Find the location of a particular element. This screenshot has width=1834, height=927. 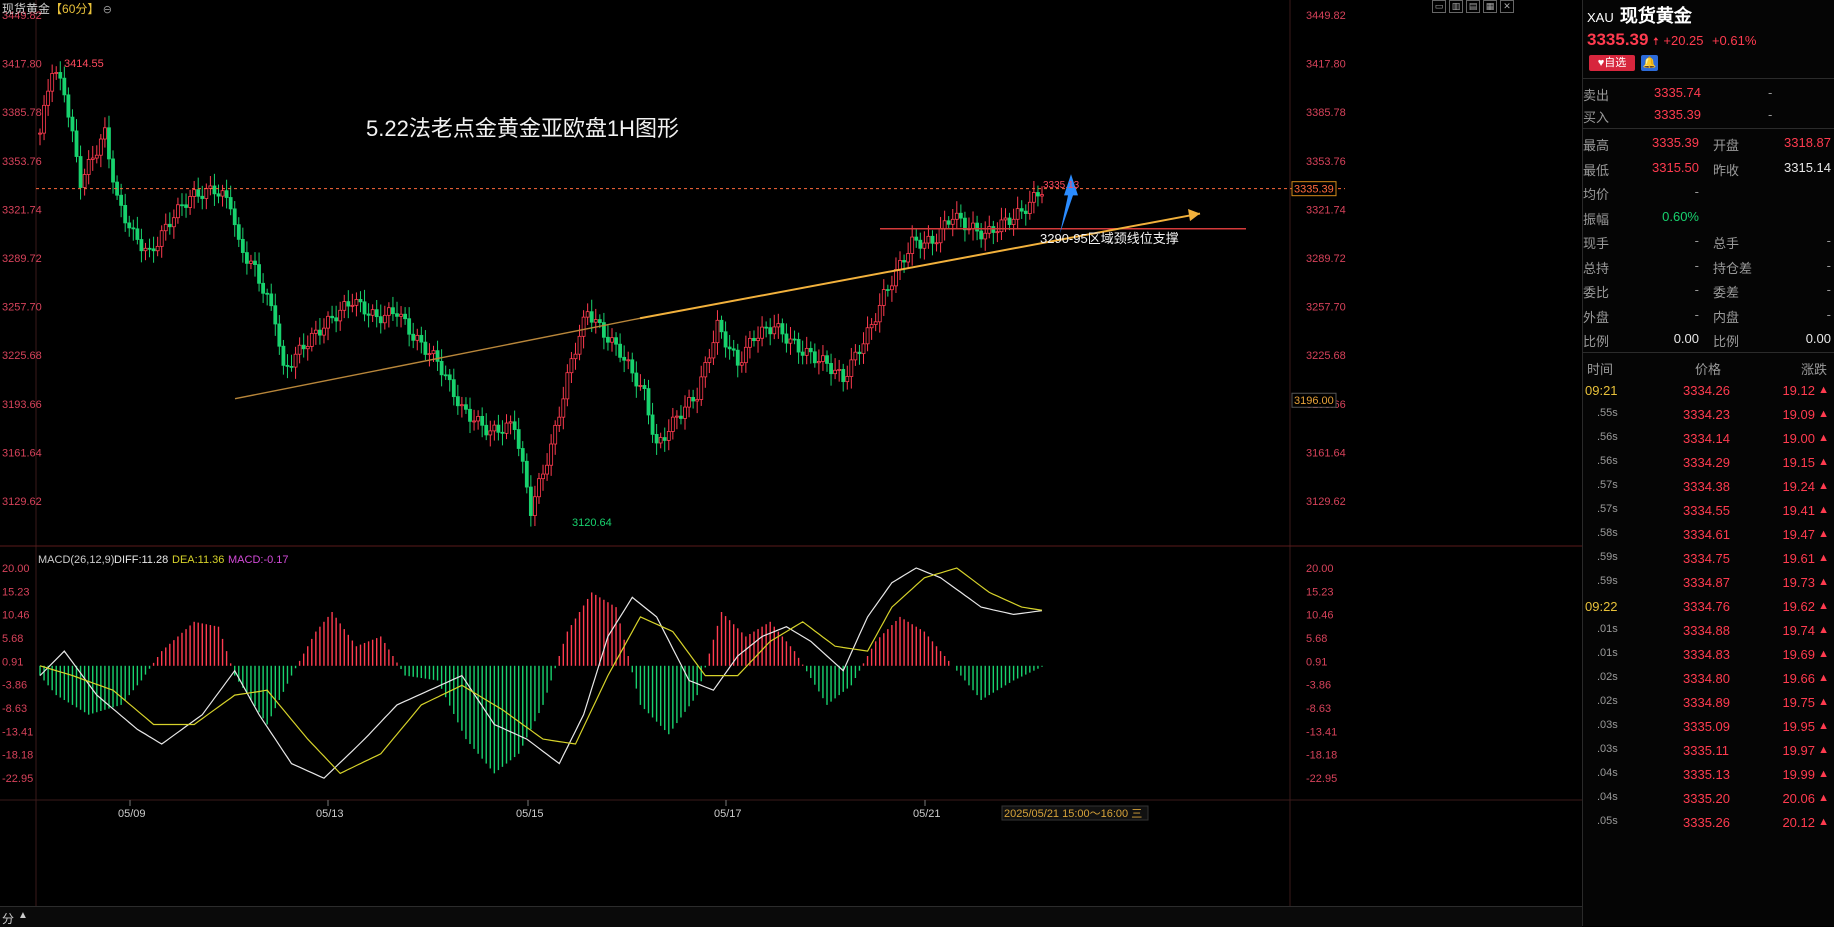

macd-tick-right: 10.46 is located at coordinates (1320, 616).